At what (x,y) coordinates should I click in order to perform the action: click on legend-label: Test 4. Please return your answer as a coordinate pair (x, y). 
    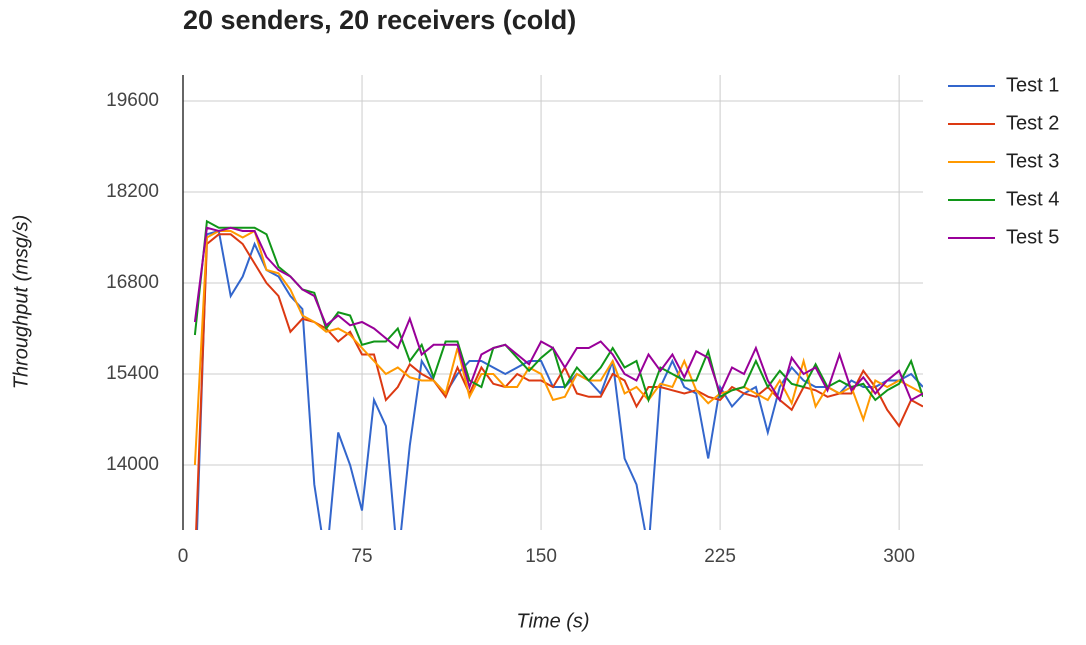
    Looking at the image, I should click on (1032, 199).